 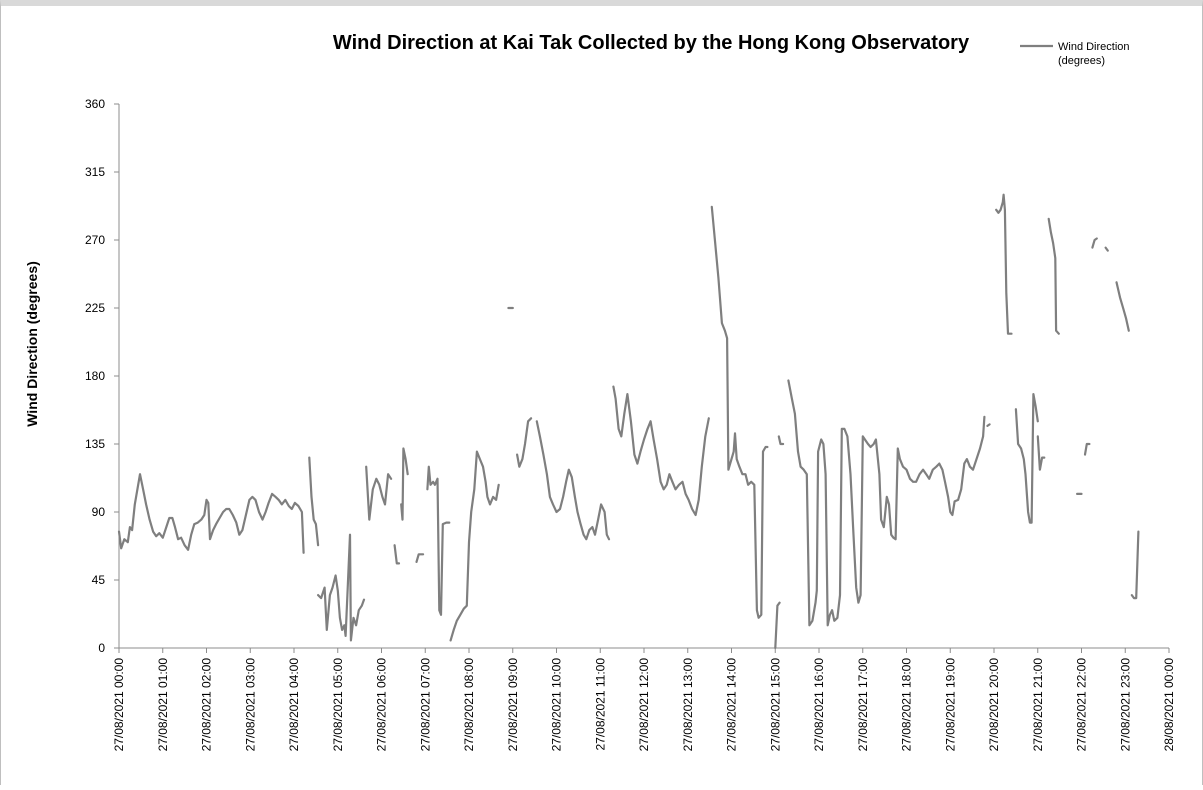 What do you see at coordinates (1094, 54) in the screenshot?
I see `legend-label: Wind Direction (degrees)` at bounding box center [1094, 54].